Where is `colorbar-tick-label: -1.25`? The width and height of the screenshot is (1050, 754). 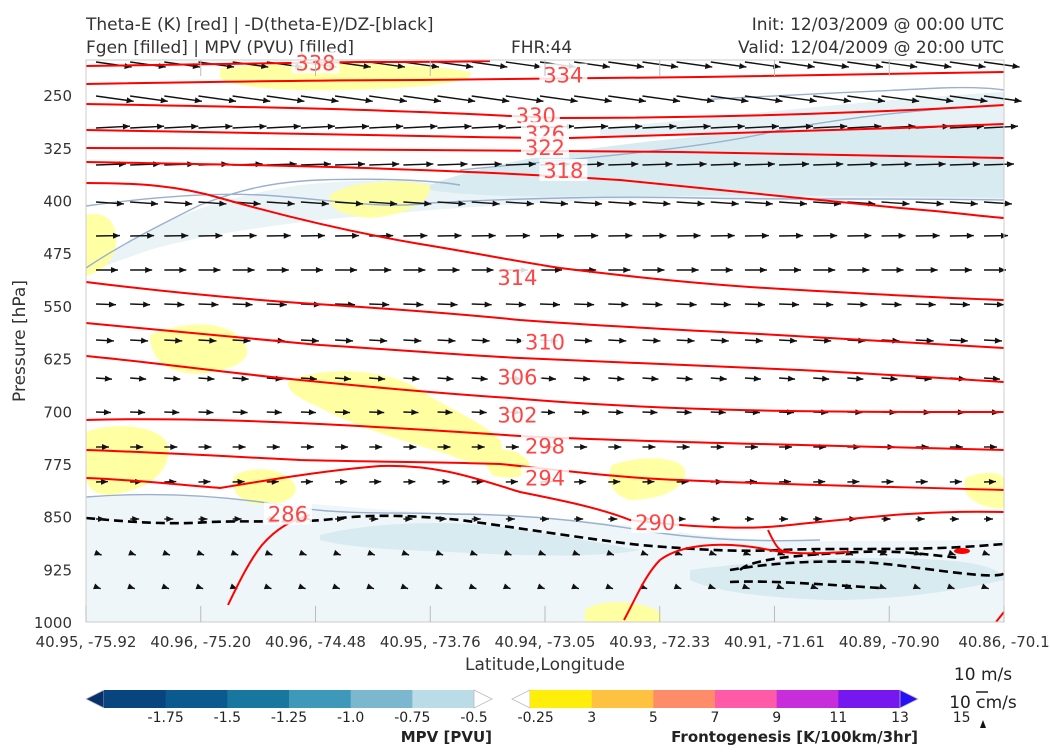
colorbar-tick-label: -1.25 is located at coordinates (289, 718).